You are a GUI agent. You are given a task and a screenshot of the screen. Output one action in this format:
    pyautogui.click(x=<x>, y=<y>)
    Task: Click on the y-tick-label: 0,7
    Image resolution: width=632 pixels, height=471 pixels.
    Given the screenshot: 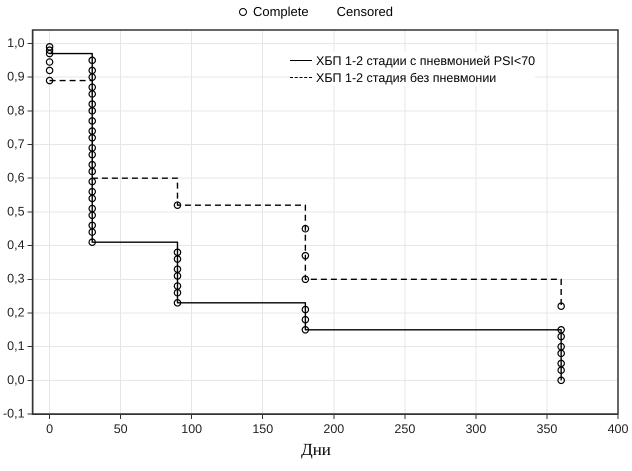 What is the action you would take?
    pyautogui.click(x=16, y=143)
    